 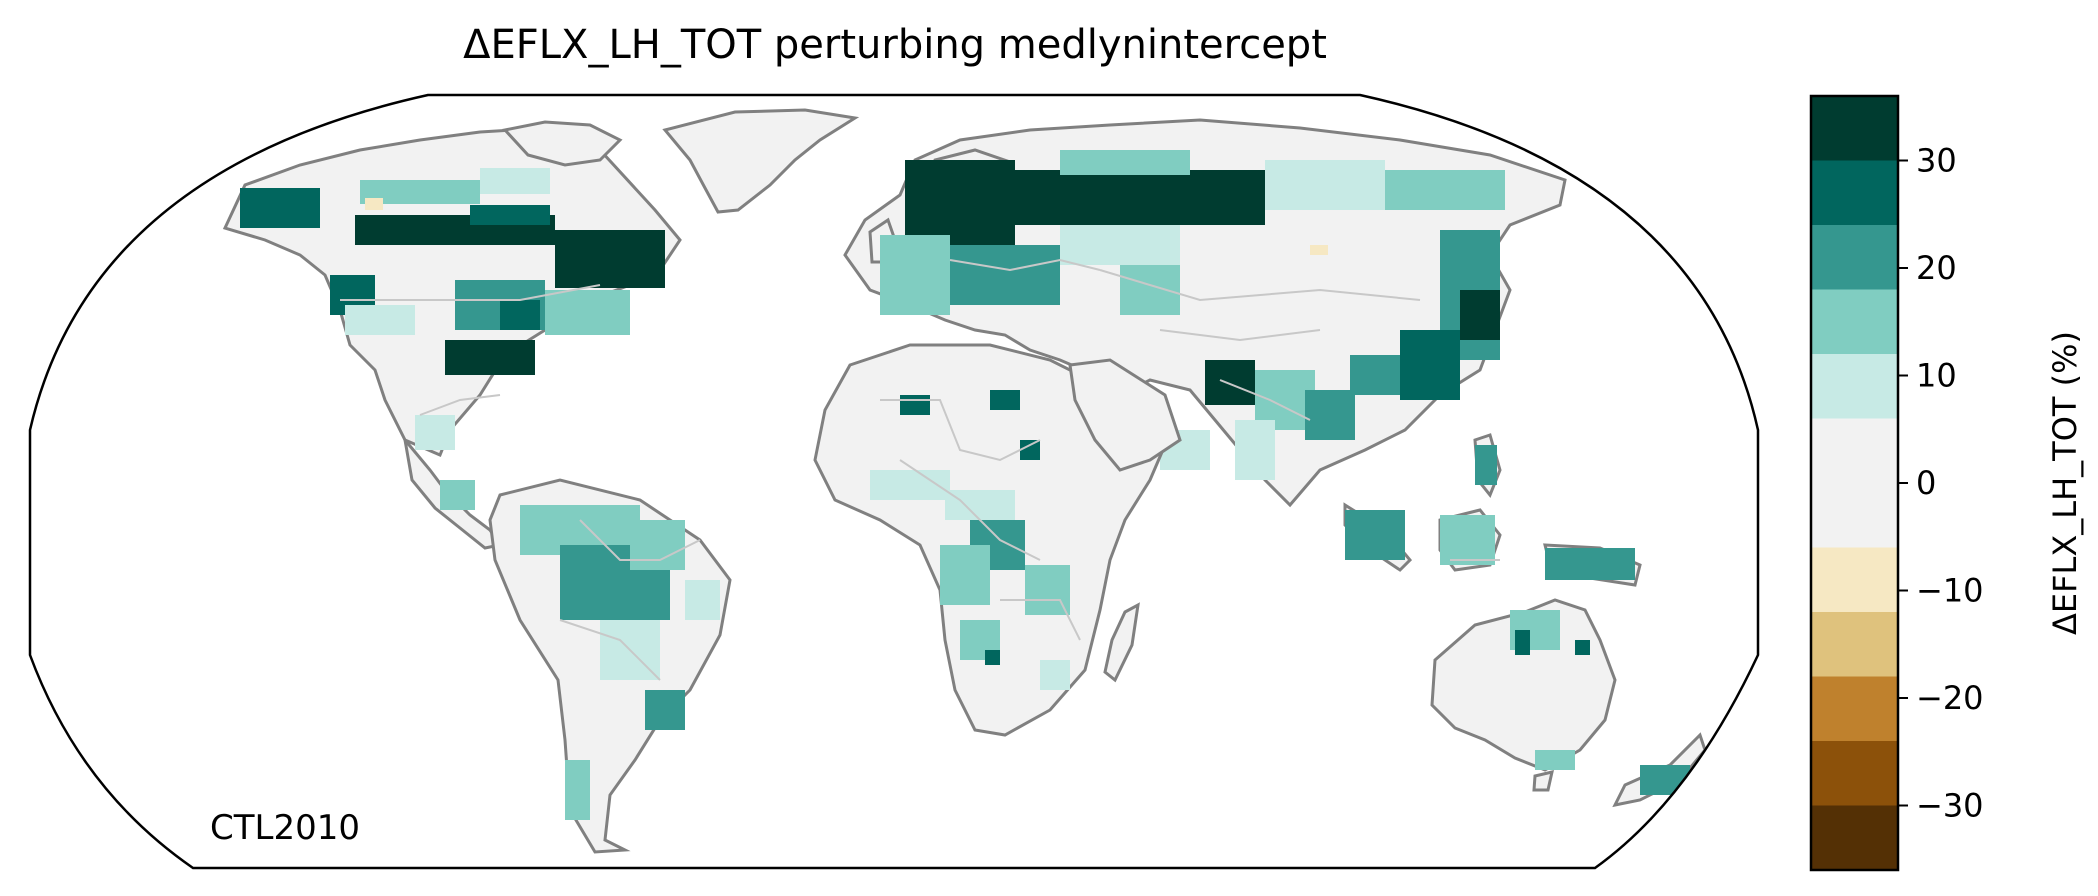 I want to click on colorbar: 30 20 10 0 −10 −20 −30 ΔEFLX_LH_TOT (%), so click(x=1946, y=483).